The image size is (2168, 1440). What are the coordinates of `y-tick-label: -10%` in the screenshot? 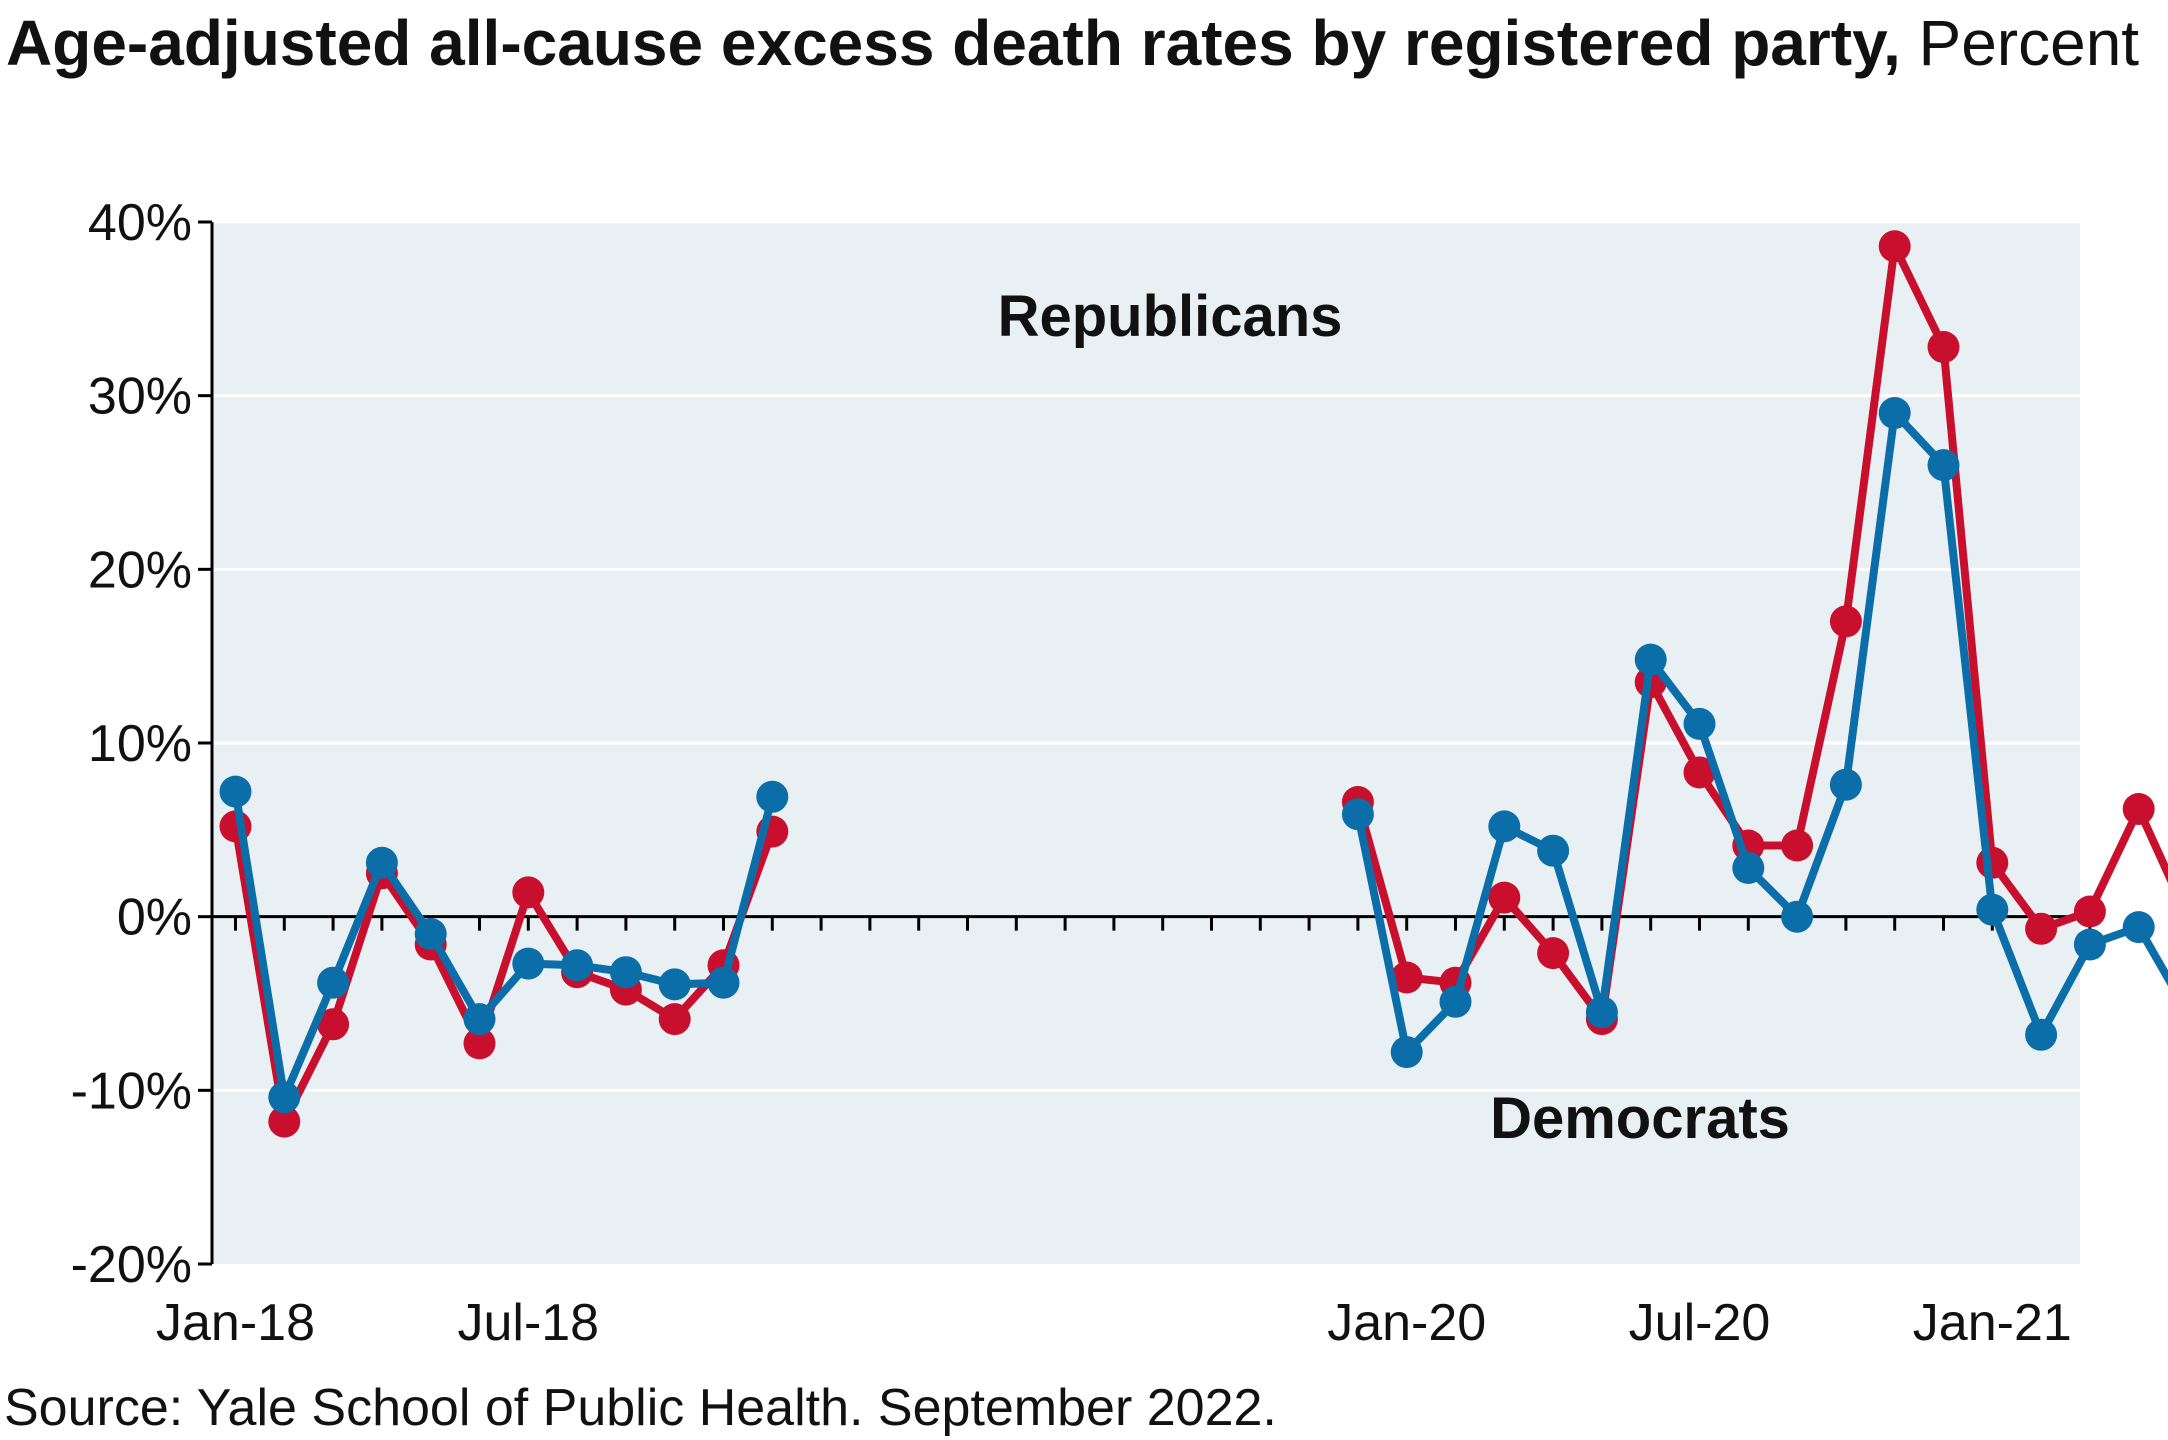 It's located at (131, 1091).